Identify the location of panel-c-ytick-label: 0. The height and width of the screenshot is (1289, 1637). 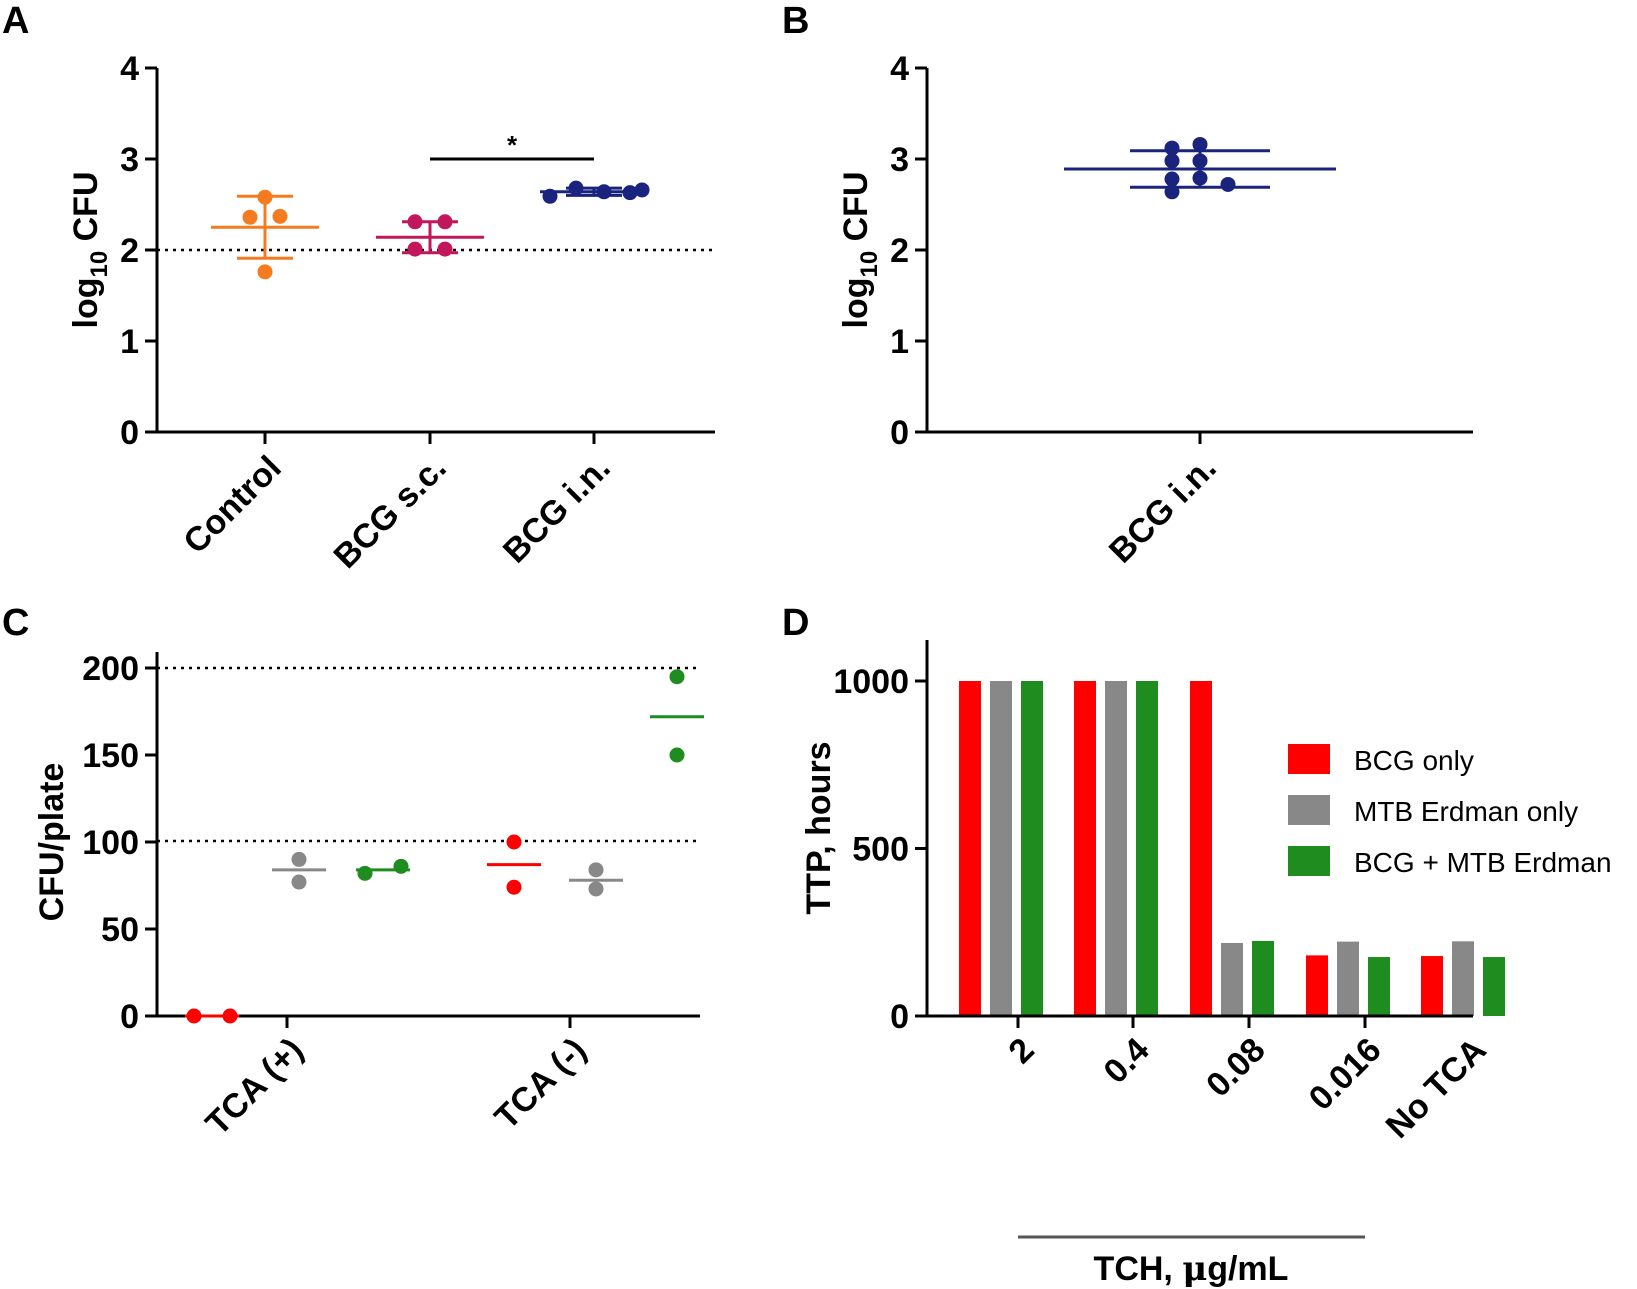
(129, 1017).